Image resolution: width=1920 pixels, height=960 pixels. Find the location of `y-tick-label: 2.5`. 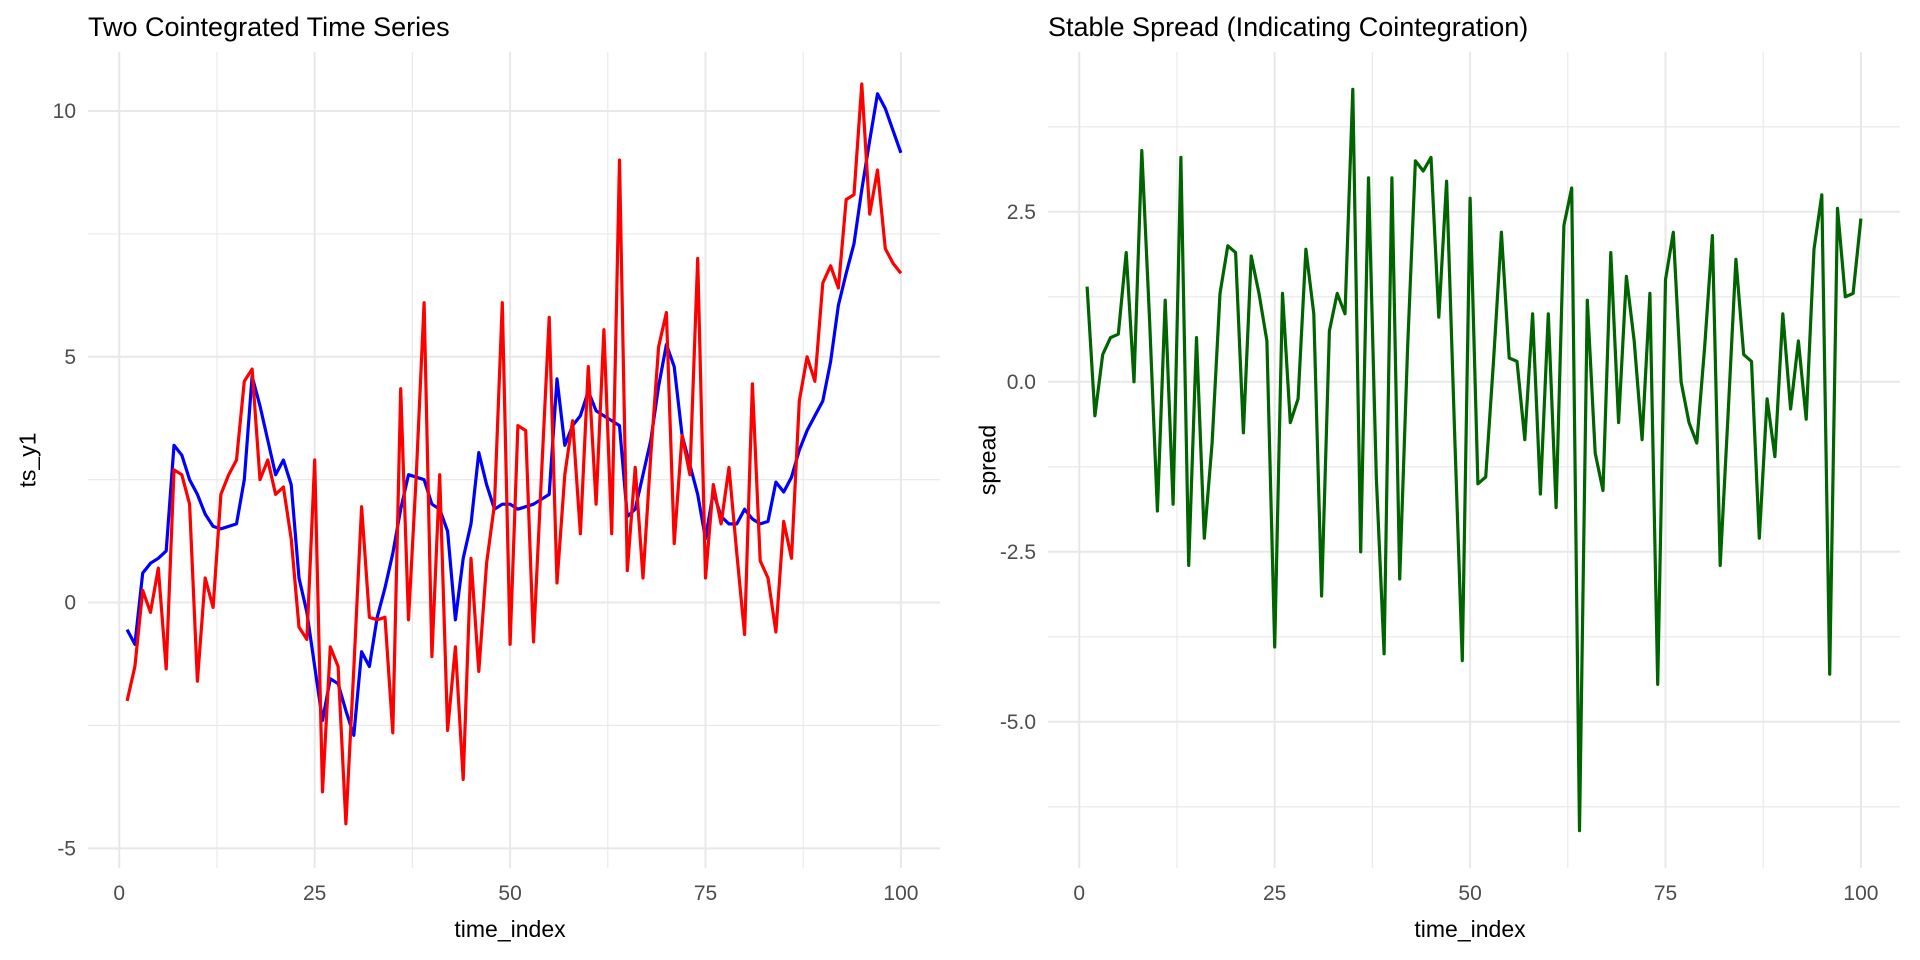

y-tick-label: 2.5 is located at coordinates (1021, 212).